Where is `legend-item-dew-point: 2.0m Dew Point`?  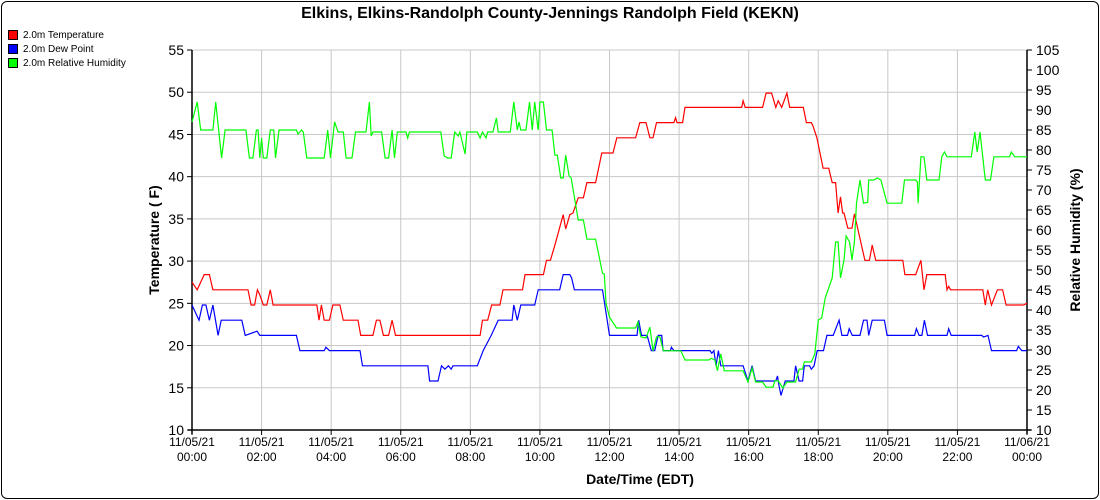 legend-item-dew-point: 2.0m Dew Point is located at coordinates (67, 49).